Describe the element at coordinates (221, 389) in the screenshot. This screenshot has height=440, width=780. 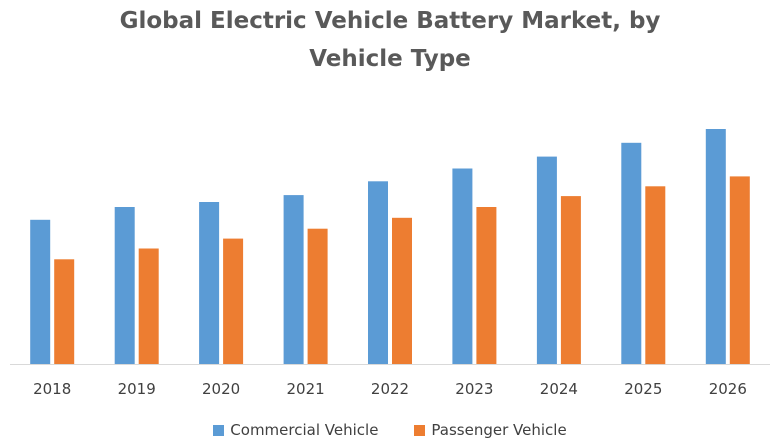
I see `x-tick-label-2020: 2020` at that location.